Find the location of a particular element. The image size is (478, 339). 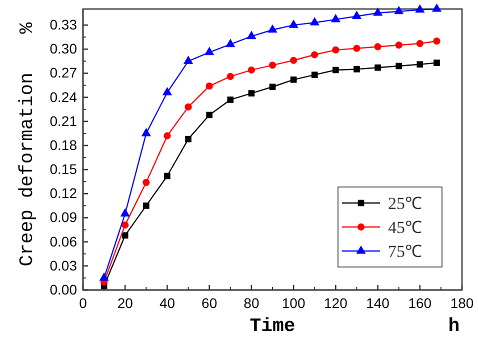

y-tick-label: 0.33 is located at coordinates (64, 24).